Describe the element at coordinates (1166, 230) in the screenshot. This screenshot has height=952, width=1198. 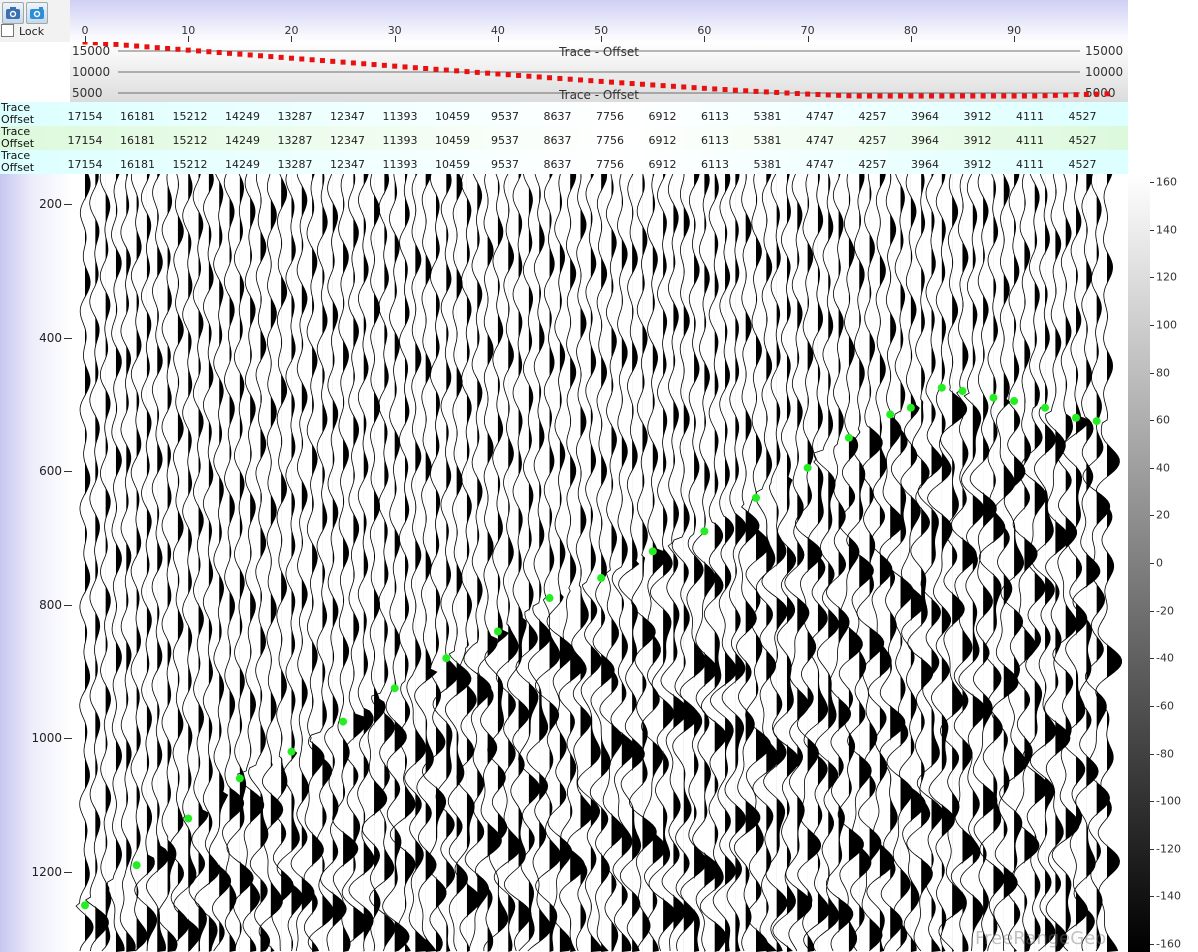
I see `colorbar-tick-label: 140` at that location.